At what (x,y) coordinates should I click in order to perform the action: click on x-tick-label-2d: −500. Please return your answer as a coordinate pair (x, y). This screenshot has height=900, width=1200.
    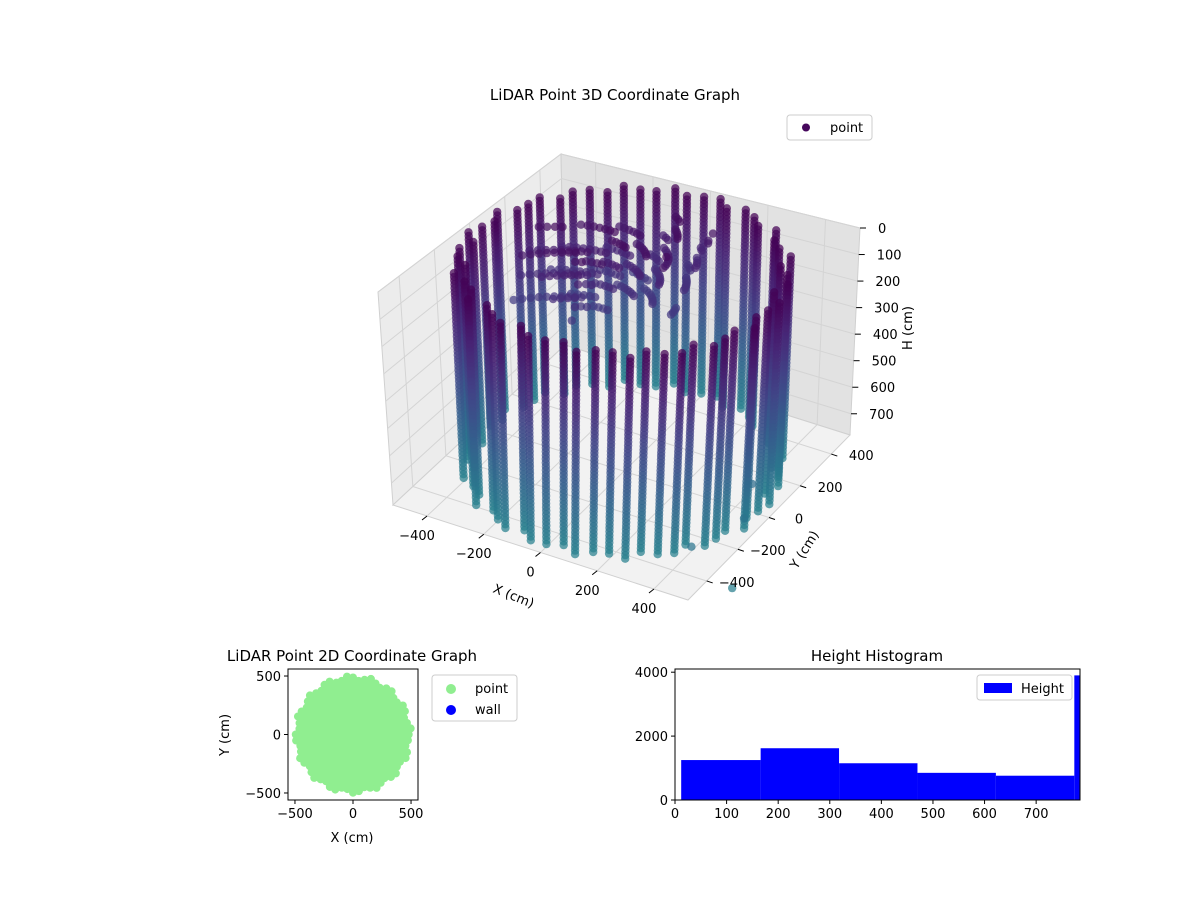
    Looking at the image, I should click on (295, 814).